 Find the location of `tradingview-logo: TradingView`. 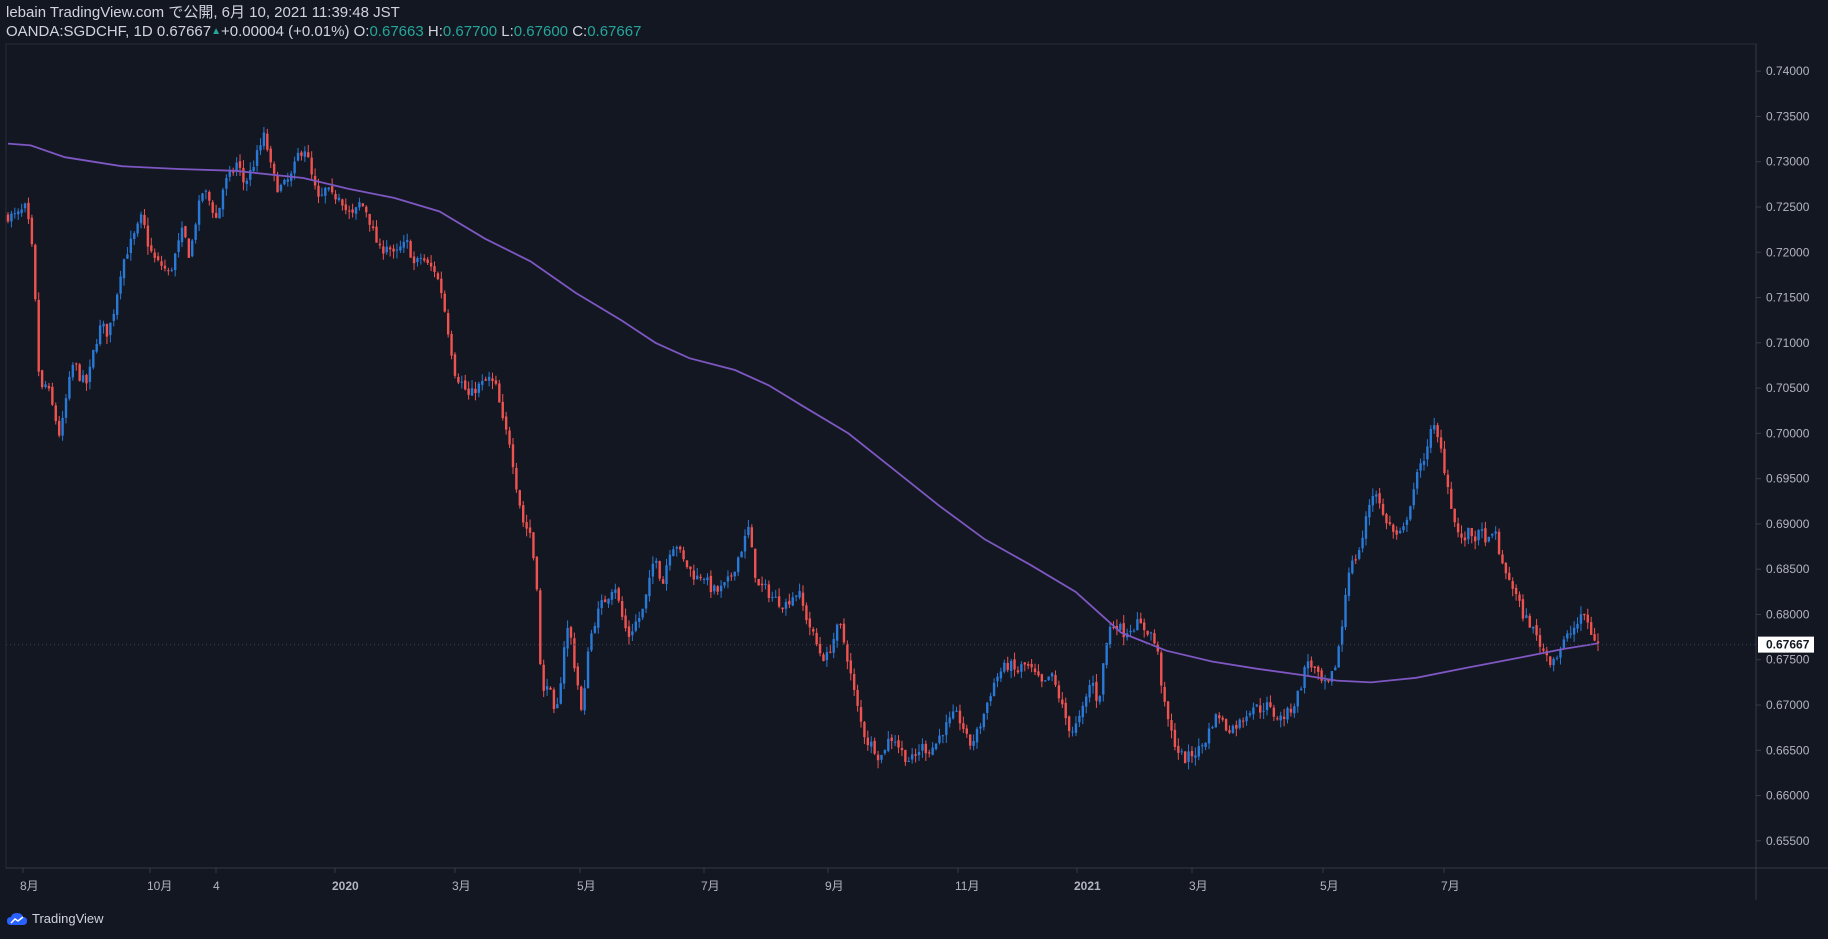

tradingview-logo: TradingView is located at coordinates (55, 918).